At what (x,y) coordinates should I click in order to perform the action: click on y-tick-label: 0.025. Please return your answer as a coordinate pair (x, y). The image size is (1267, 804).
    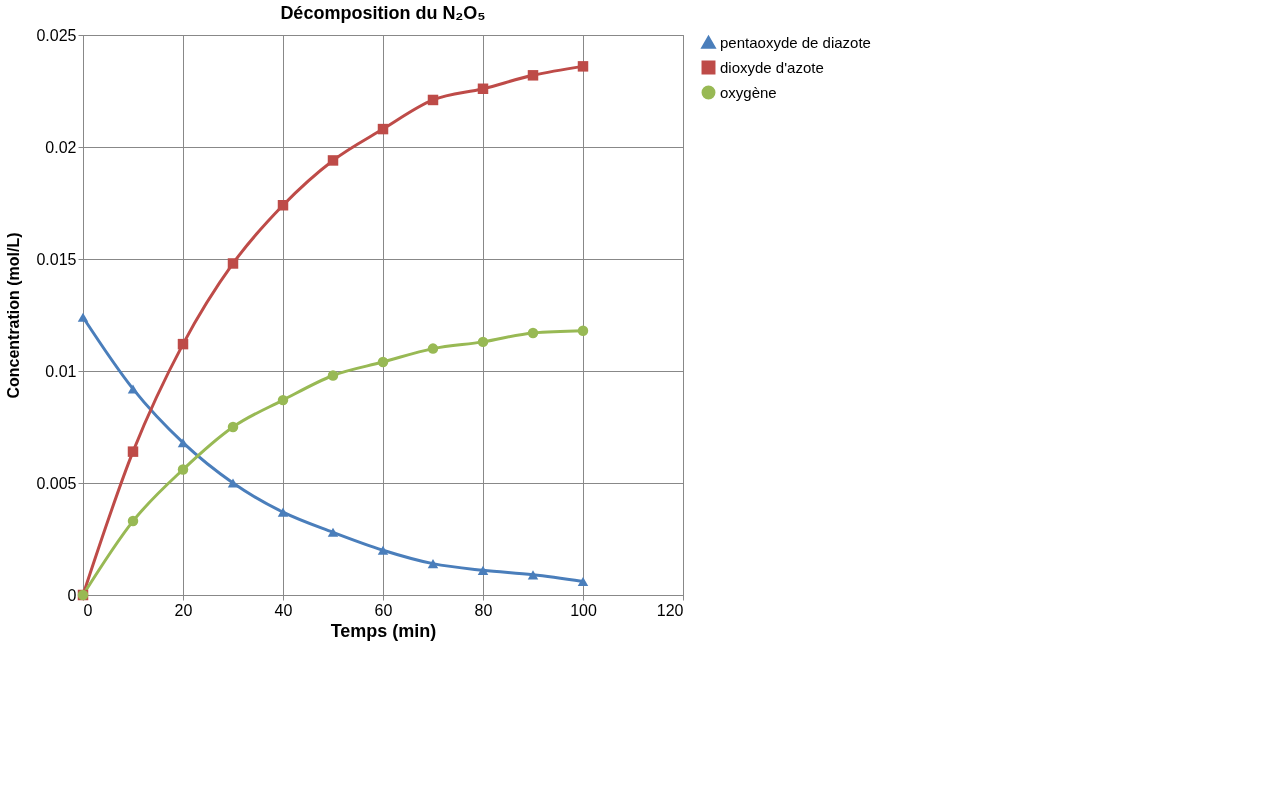
    Looking at the image, I should click on (56, 35).